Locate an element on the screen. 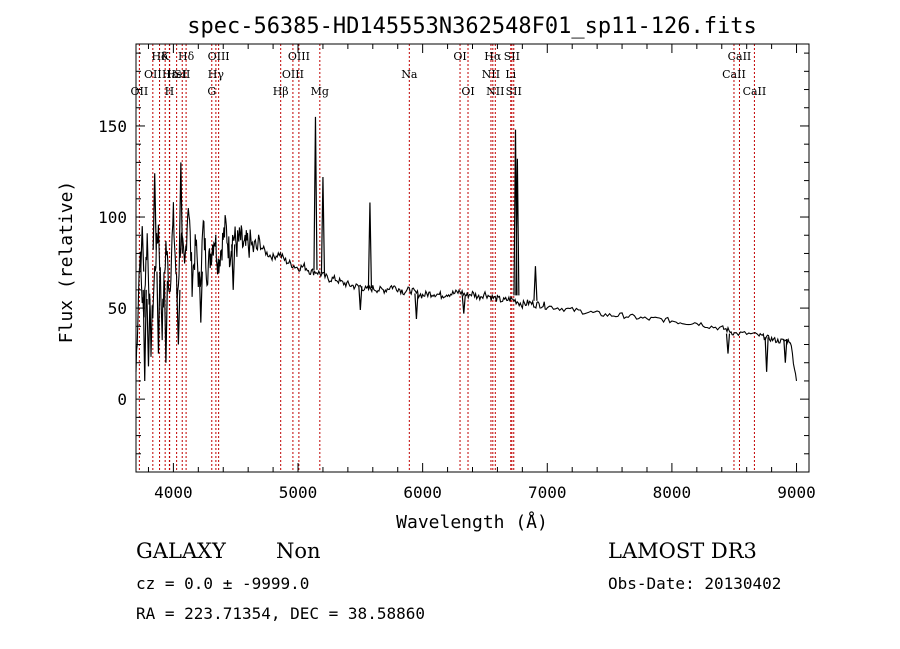  line-label: Hε is located at coordinates (170, 74).